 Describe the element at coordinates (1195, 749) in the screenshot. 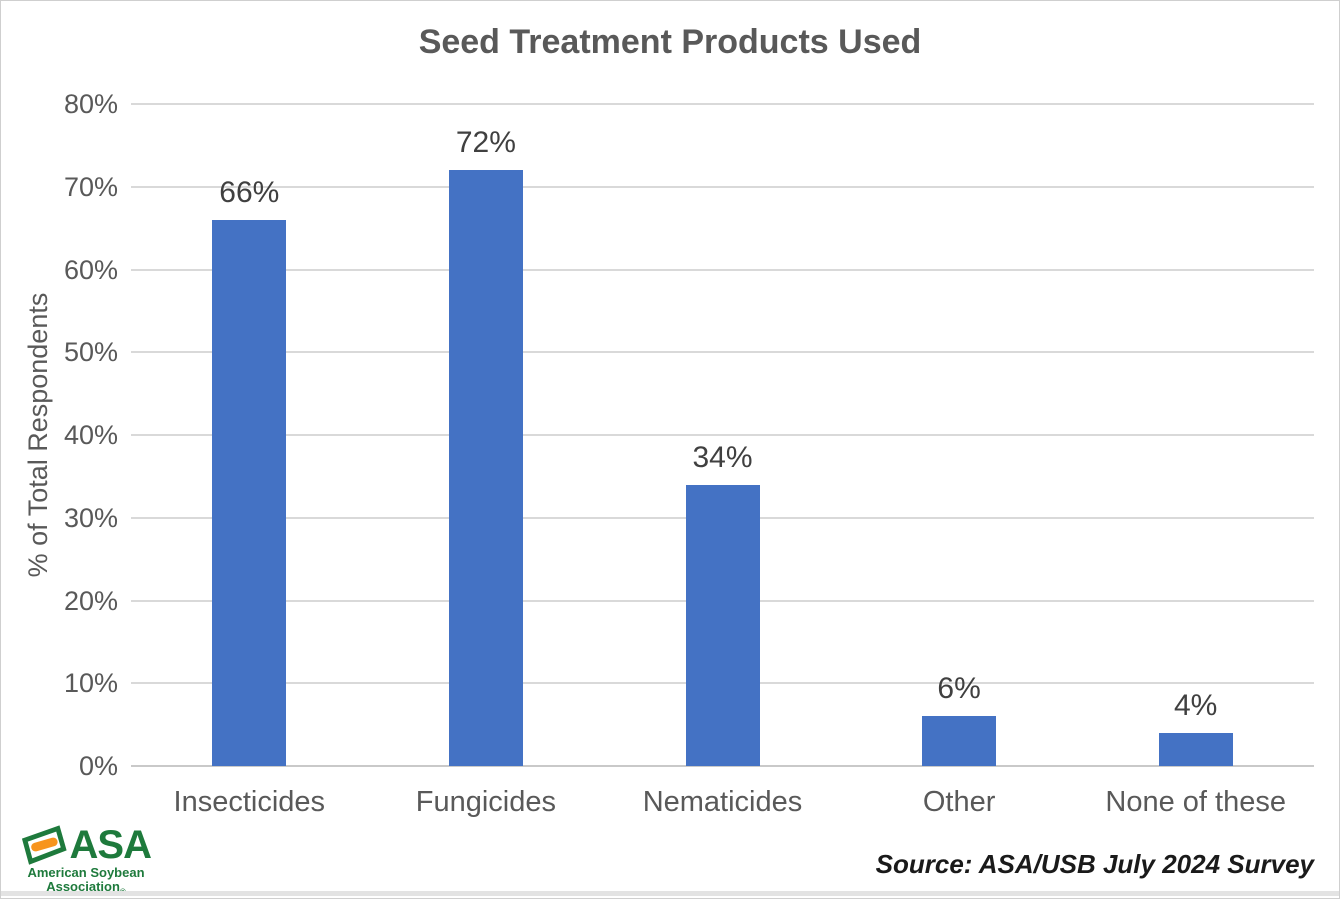

I see `bar-none-of-these` at that location.